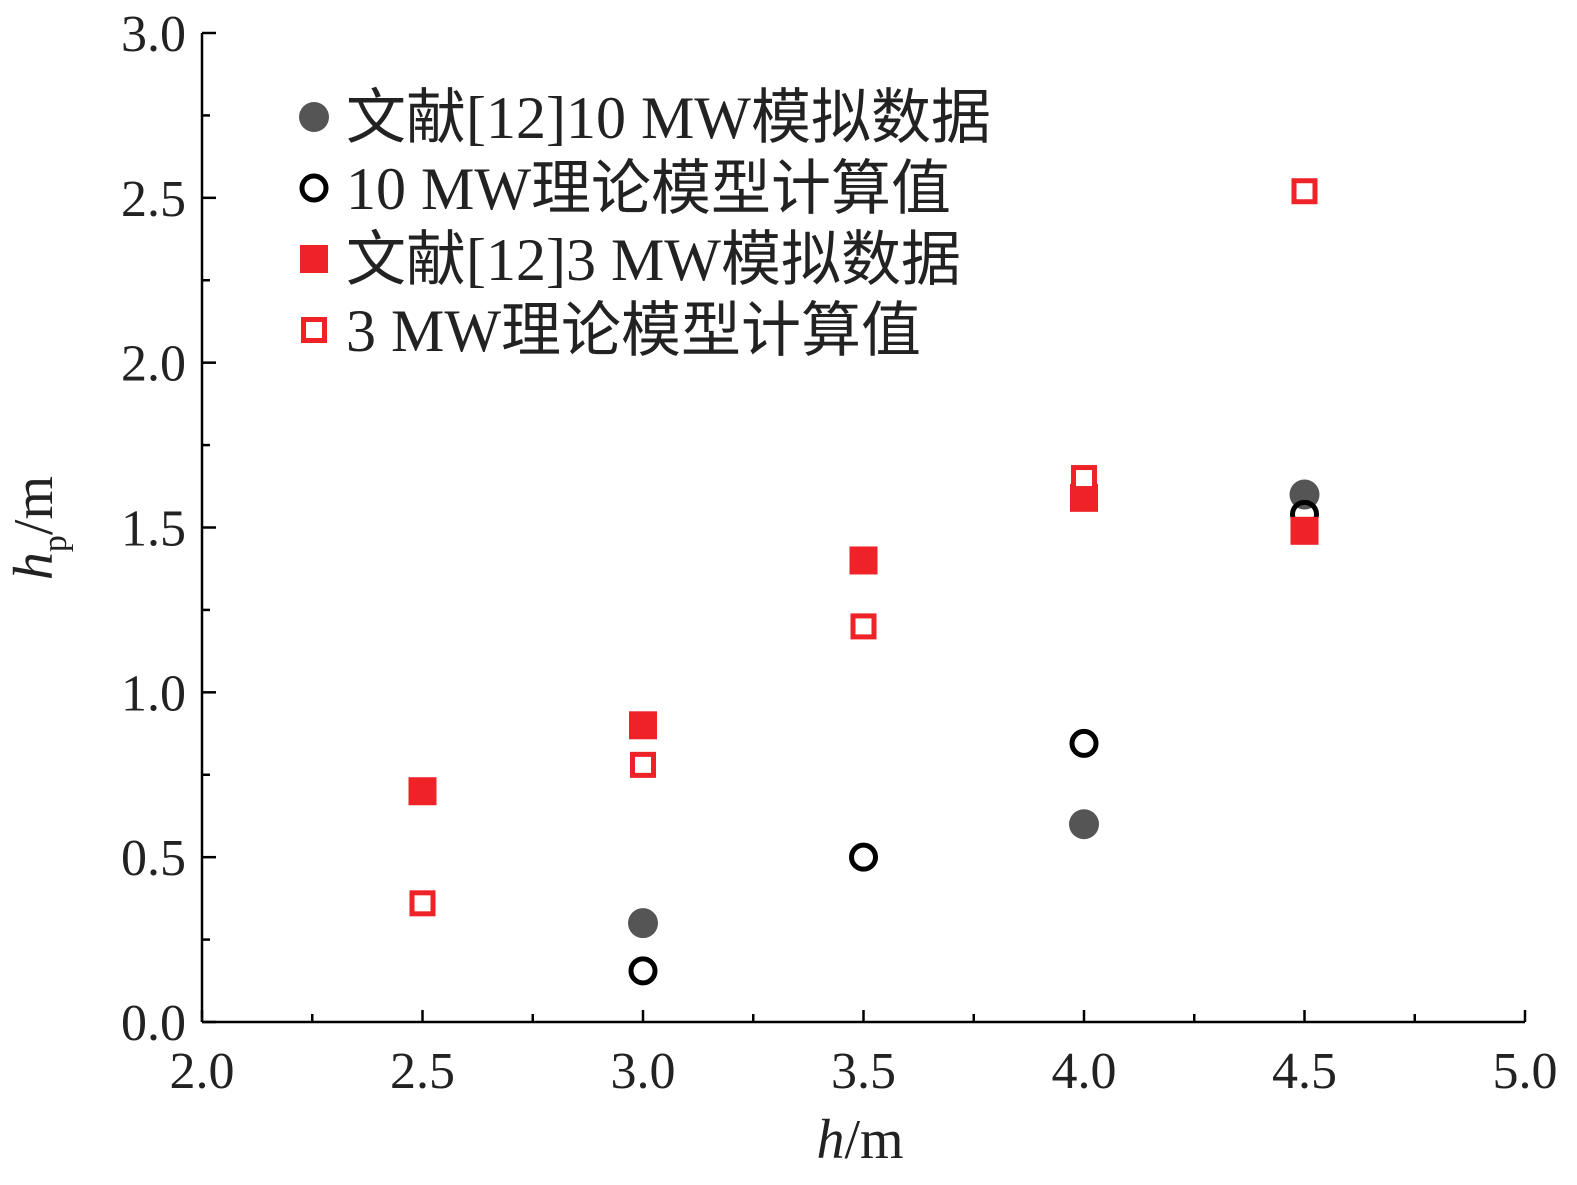 Image resolution: width=1577 pixels, height=1185 pixels. What do you see at coordinates (153, 693) in the screenshot?
I see `y-tick-label: 1.0` at bounding box center [153, 693].